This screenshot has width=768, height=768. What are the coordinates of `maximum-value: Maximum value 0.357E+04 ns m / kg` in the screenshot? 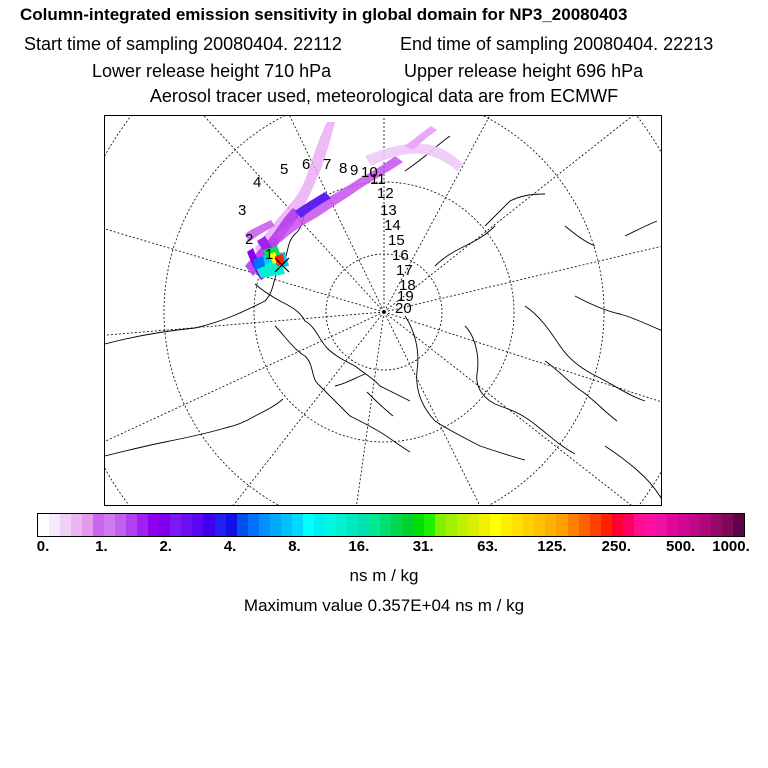 It's located at (384, 605).